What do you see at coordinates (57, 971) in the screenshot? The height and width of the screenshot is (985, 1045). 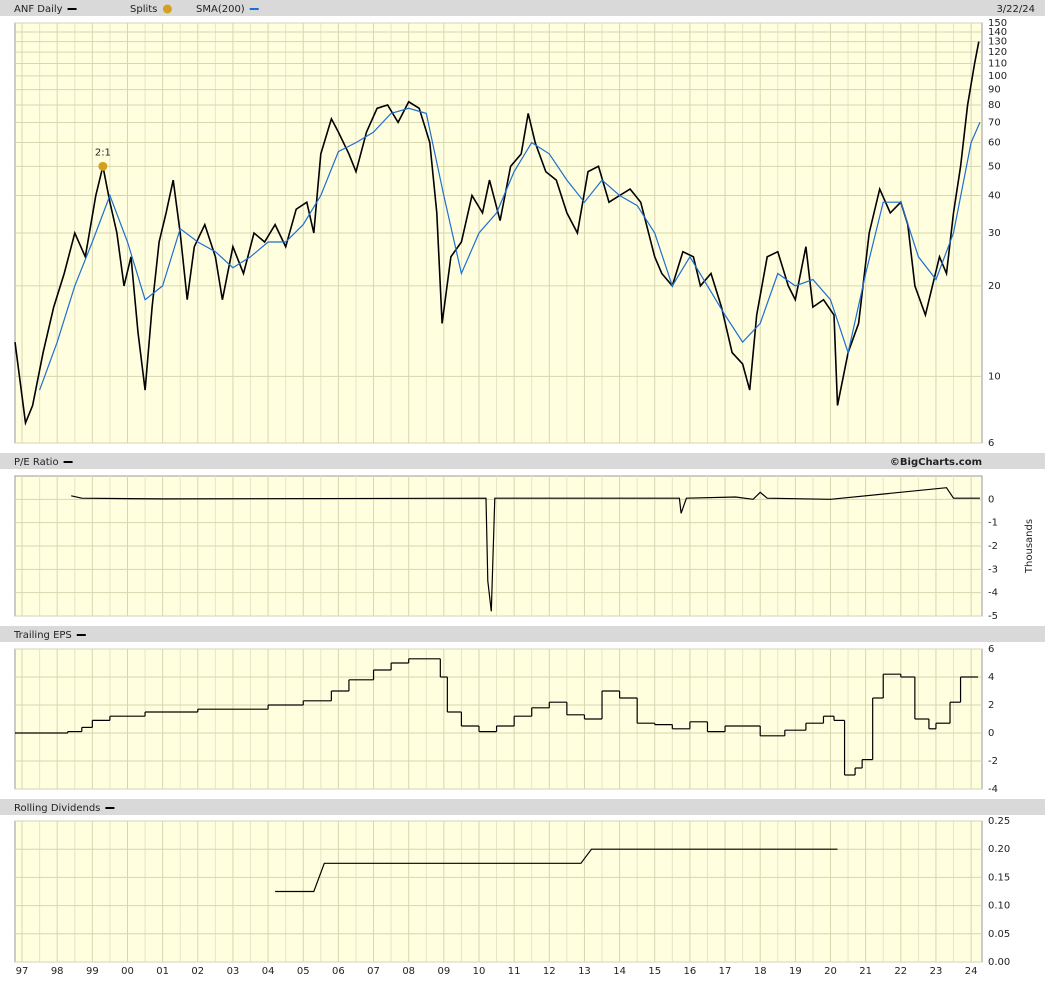 I see `x-tick-label: 98` at bounding box center [57, 971].